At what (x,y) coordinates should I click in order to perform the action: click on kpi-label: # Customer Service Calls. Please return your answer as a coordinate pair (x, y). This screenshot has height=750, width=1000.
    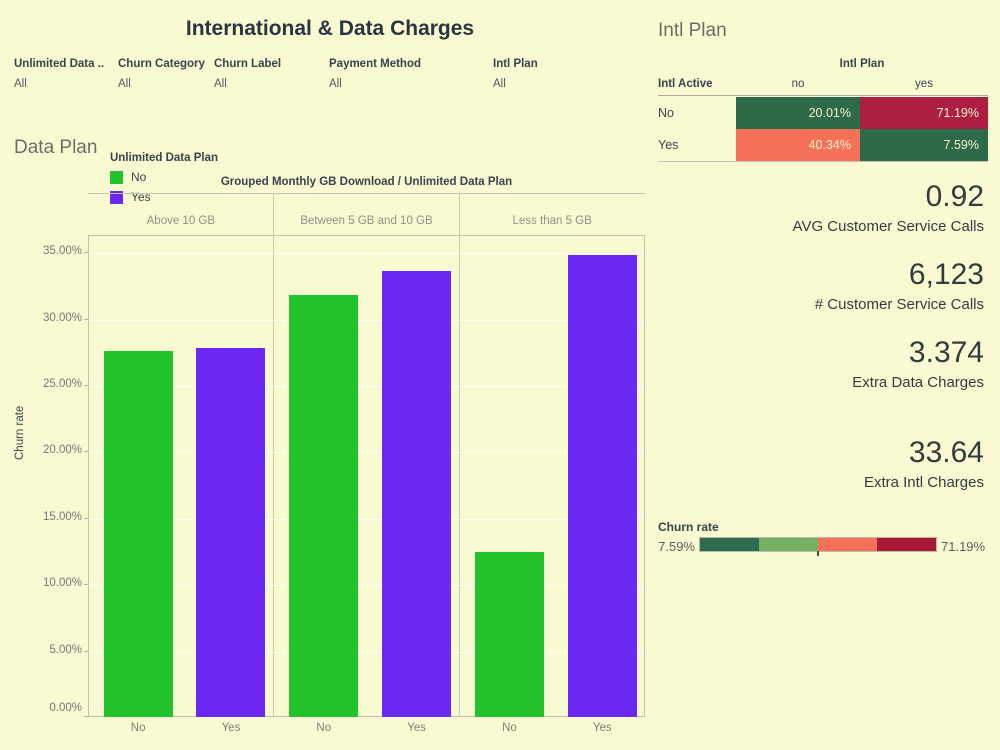
    Looking at the image, I should click on (899, 304).